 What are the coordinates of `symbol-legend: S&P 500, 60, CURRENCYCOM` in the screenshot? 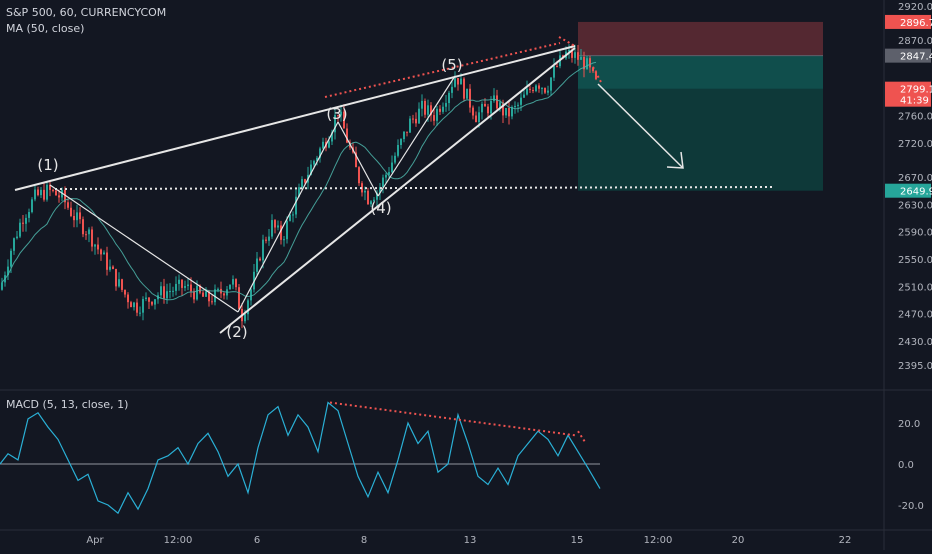 It's located at (86, 12).